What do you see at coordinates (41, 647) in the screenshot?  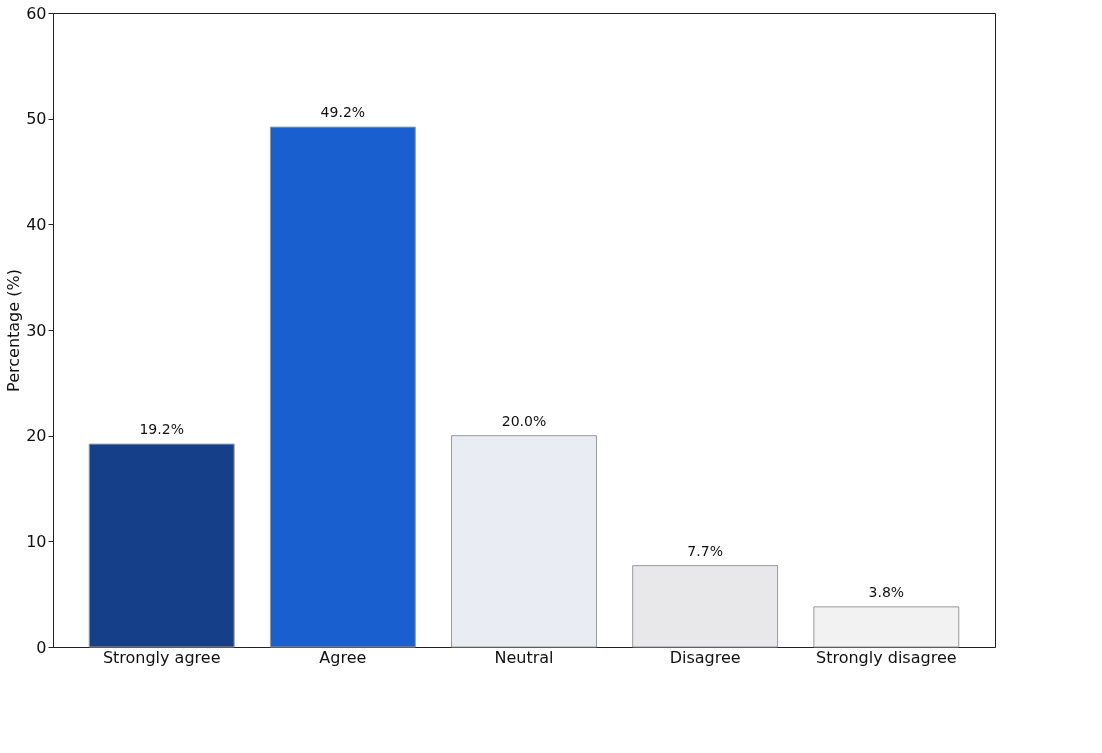 I see `y-tick-label: 0` at bounding box center [41, 647].